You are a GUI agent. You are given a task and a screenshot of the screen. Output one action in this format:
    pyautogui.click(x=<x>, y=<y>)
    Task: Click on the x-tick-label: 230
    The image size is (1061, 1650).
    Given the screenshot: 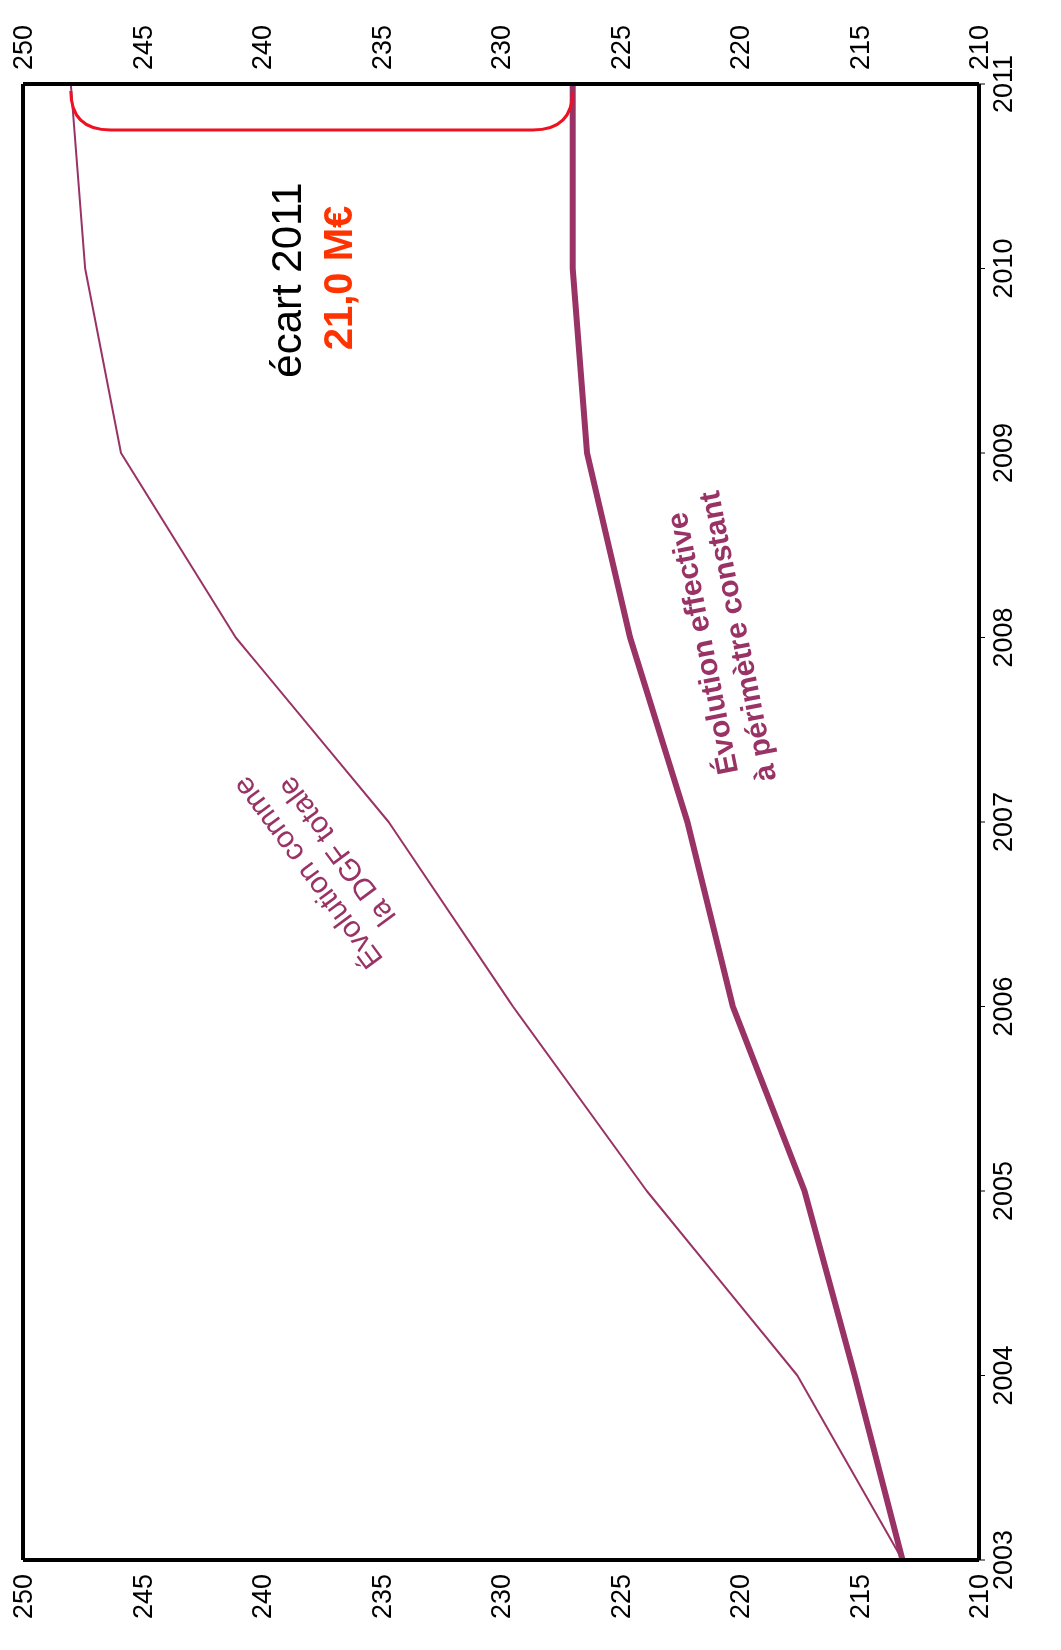 What is the action you would take?
    pyautogui.click(x=501, y=1597)
    